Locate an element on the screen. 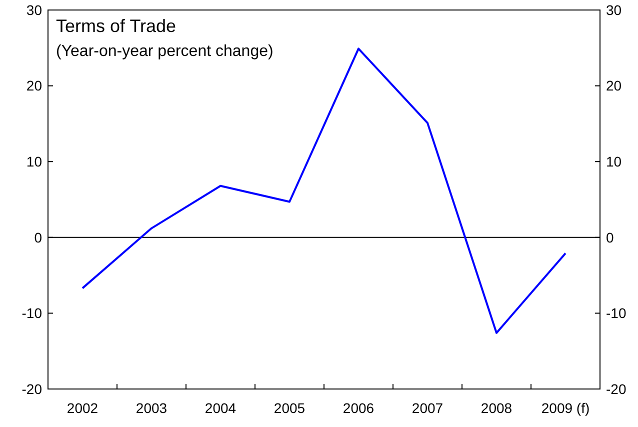 This screenshot has height=427, width=638. y-tick-label: 20 is located at coordinates (34, 86).